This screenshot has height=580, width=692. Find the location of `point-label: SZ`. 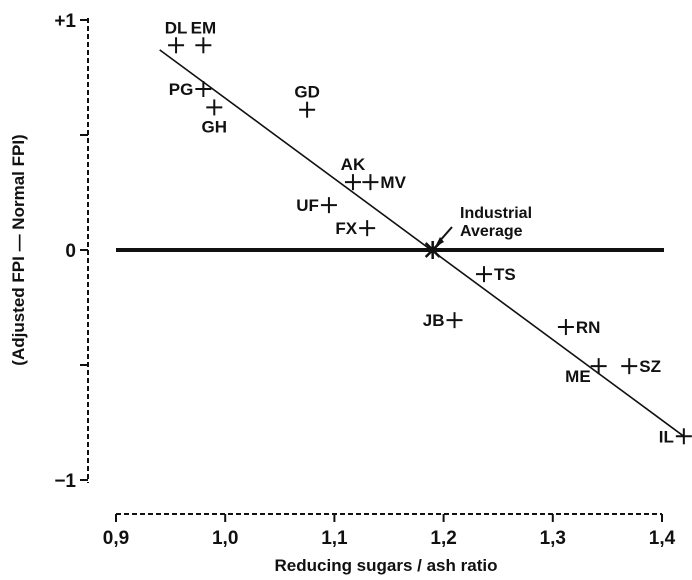

point-label: SZ is located at coordinates (650, 366).